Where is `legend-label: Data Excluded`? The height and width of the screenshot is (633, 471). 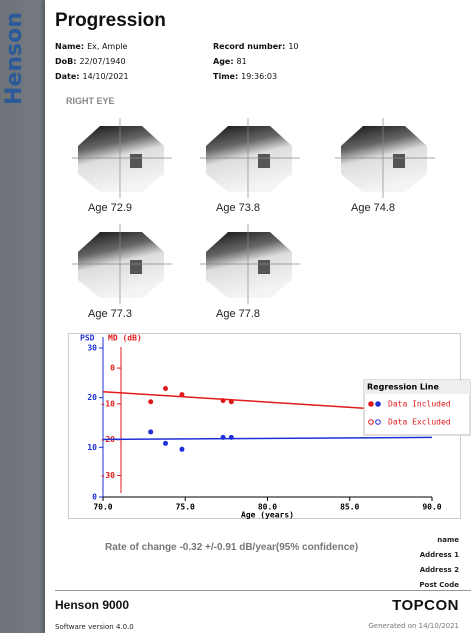
legend-label: Data Excluded is located at coordinates (419, 422).